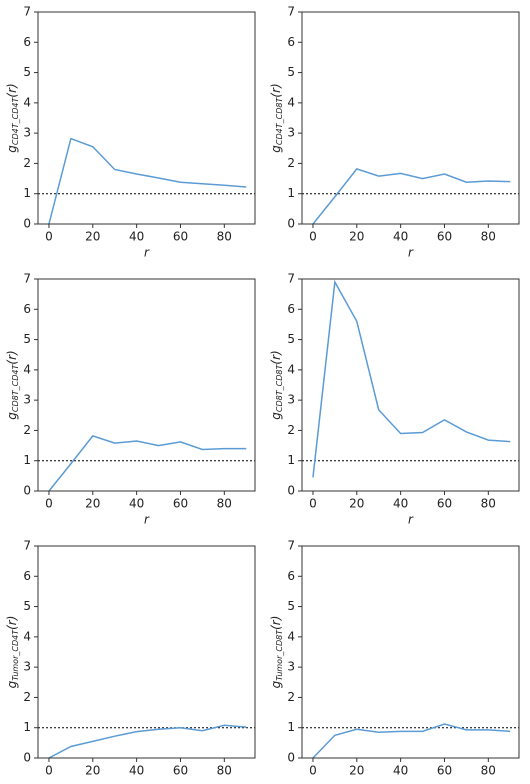  I want to click on y-axis-label-subscript: CD8T_CD8T, so click(279, 388).